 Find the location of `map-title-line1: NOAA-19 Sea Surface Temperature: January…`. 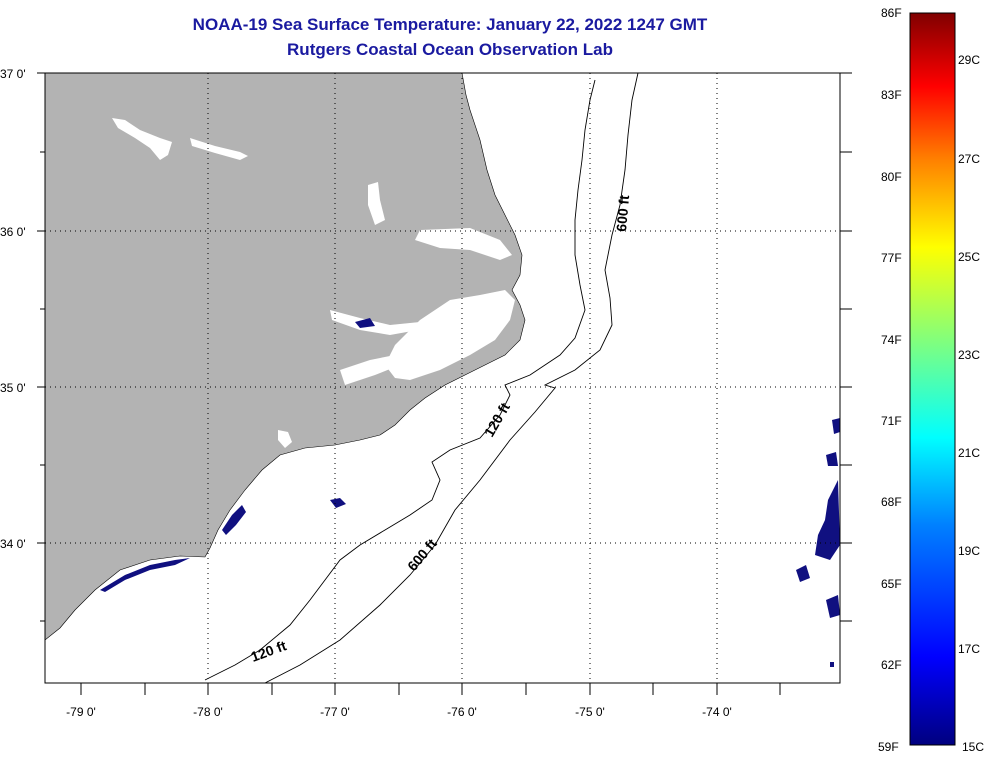

map-title-line1: NOAA-19 Sea Surface Temperature: January… is located at coordinates (450, 24).